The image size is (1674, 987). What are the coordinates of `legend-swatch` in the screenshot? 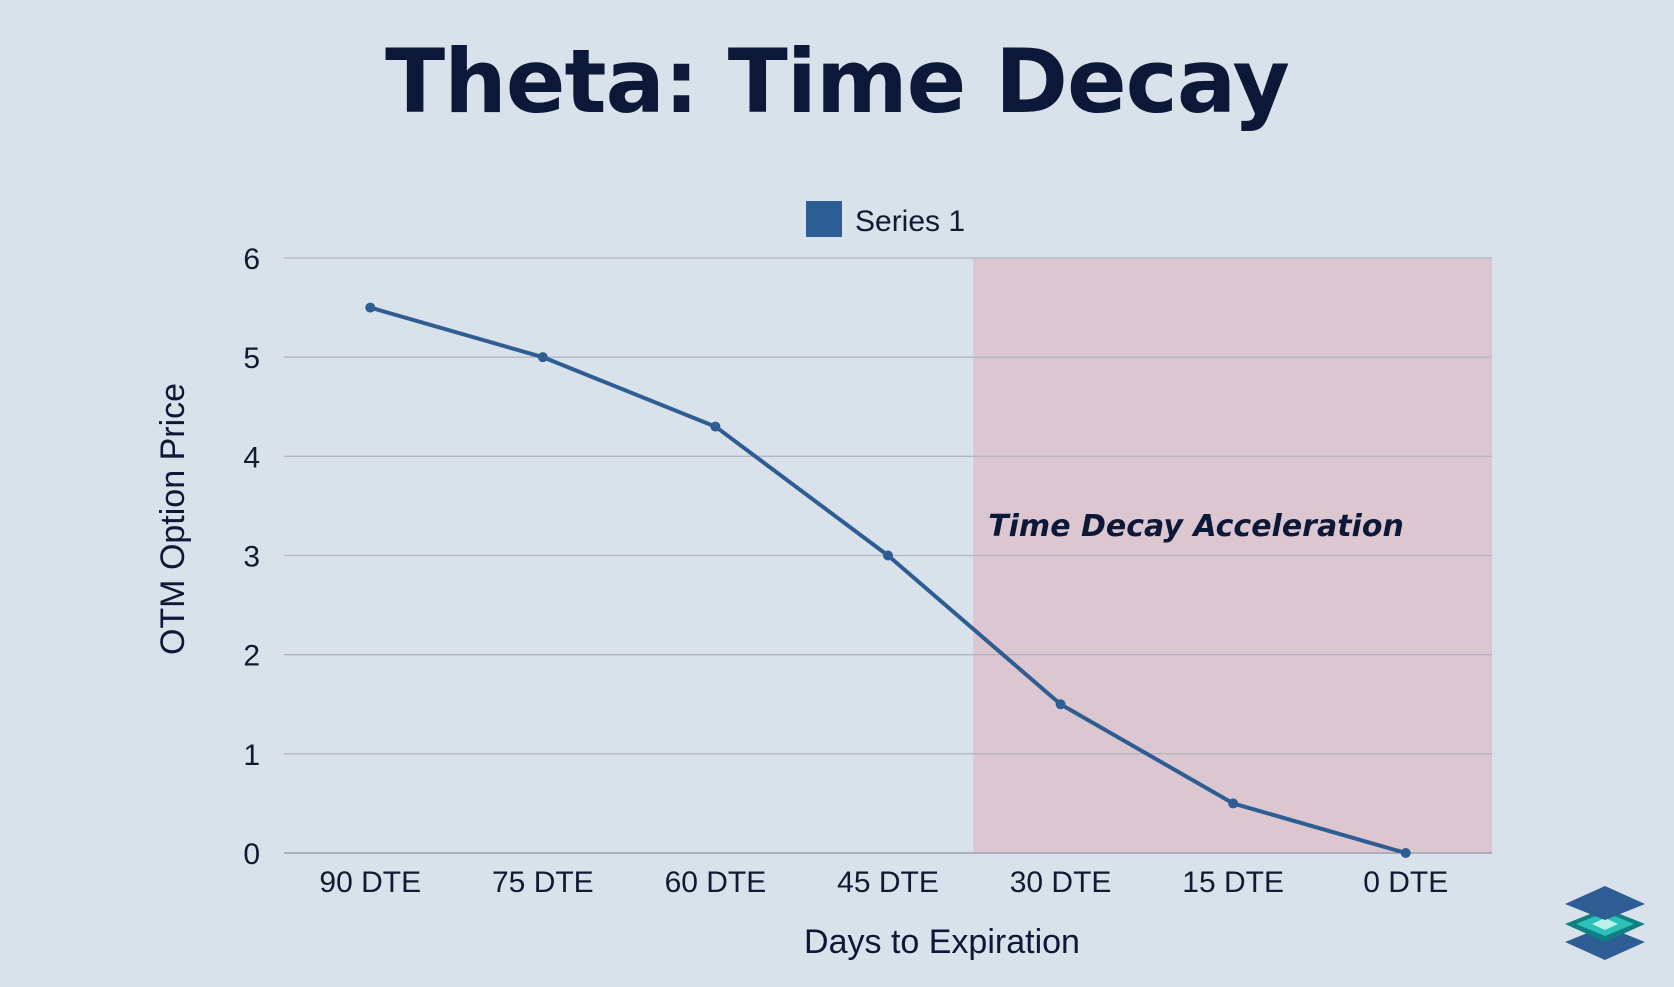 It's located at (824, 219).